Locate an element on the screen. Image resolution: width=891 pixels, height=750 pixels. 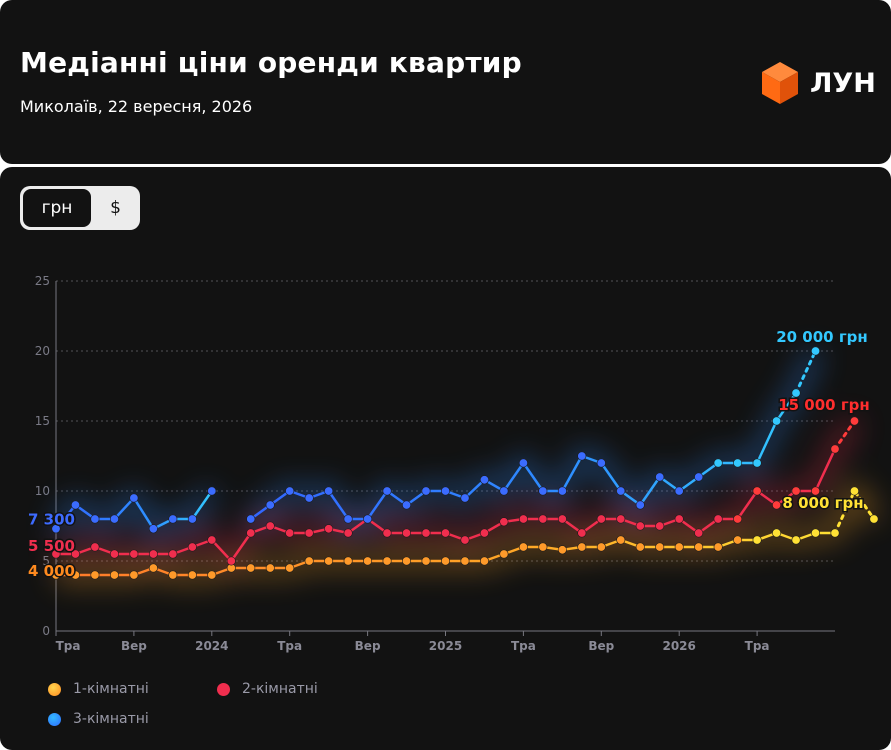
y-tick-label: 20 is located at coordinates (42, 351).